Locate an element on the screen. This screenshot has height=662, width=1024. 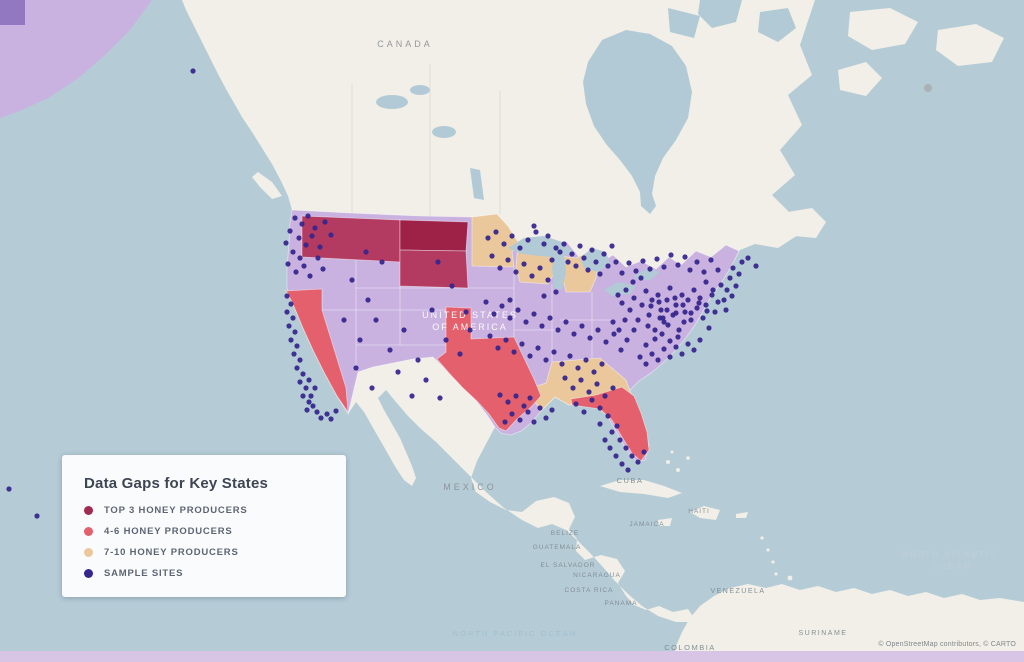
hispaniola-island is located at coordinates (705, 513).